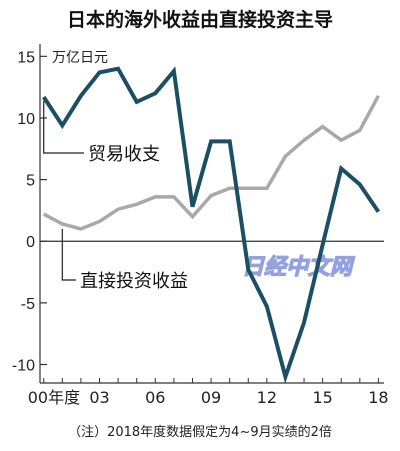 This screenshot has height=451, width=400. Describe the element at coordinates (63, 127) in the screenshot. I see `callout-leader-trade` at that location.